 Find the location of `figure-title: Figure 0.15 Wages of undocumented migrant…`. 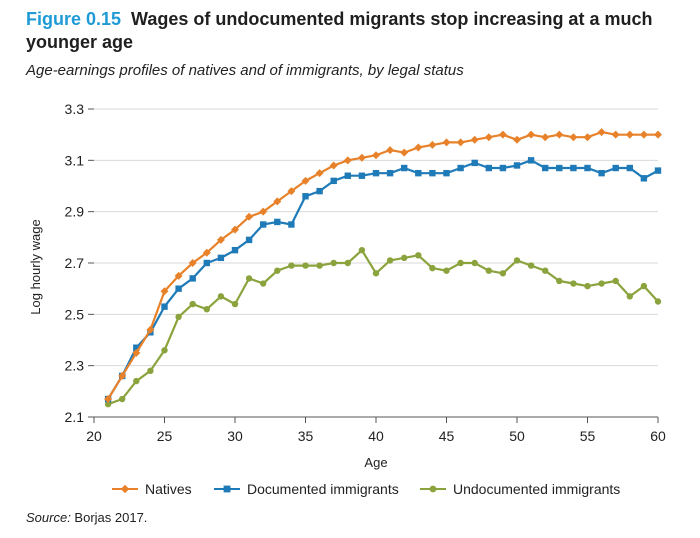

figure-title: Figure 0.15 Wages of undocumented migrant… is located at coordinates (351, 31).